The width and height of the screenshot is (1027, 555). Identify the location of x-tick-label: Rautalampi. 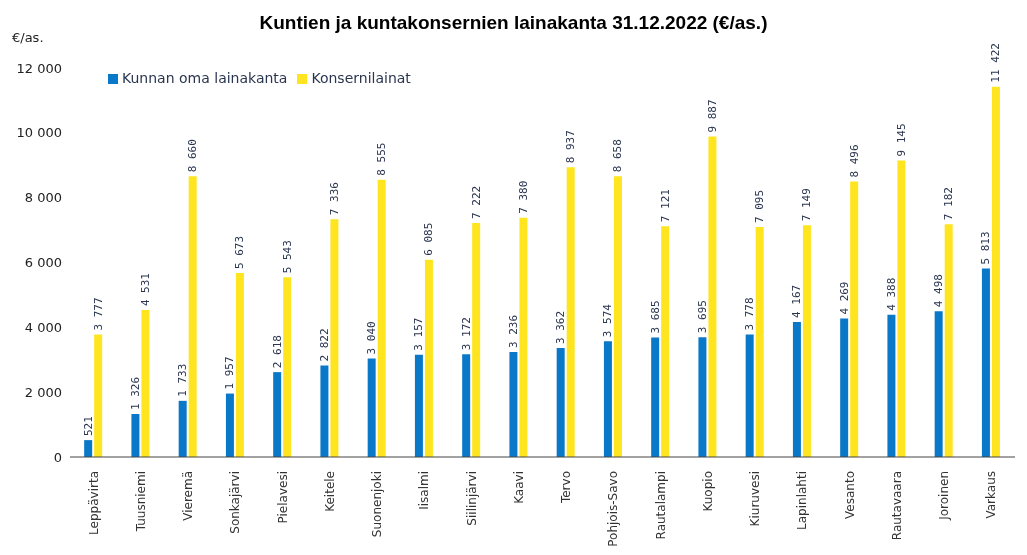
(660, 505).